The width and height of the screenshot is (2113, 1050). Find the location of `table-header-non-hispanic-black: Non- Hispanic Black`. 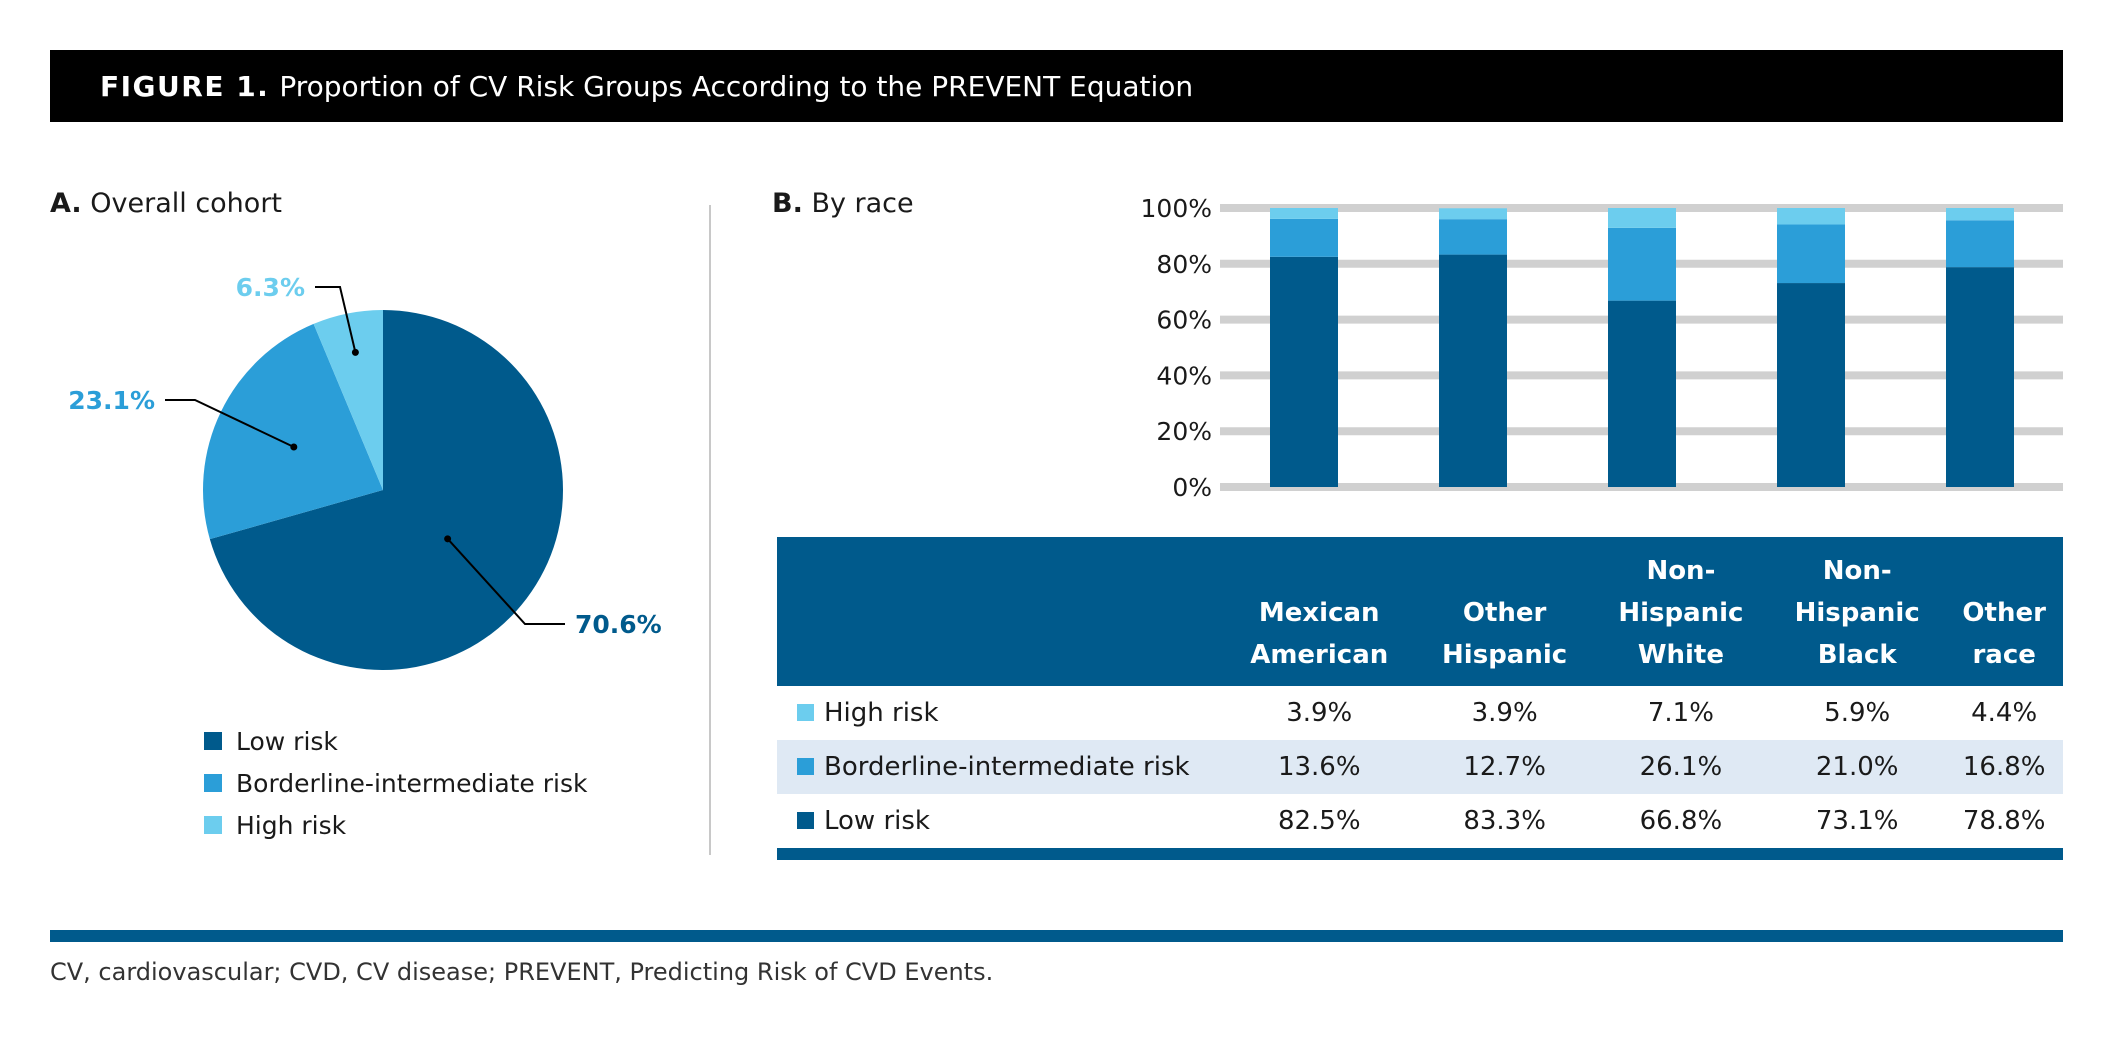

table-header-non-hispanic-black: Non- Hispanic Black is located at coordinates (1857, 611).